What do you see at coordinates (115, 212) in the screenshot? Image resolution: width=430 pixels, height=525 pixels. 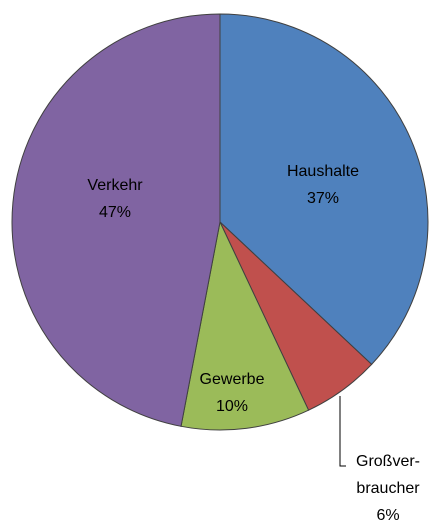 I see `value-label: 47%` at bounding box center [115, 212].